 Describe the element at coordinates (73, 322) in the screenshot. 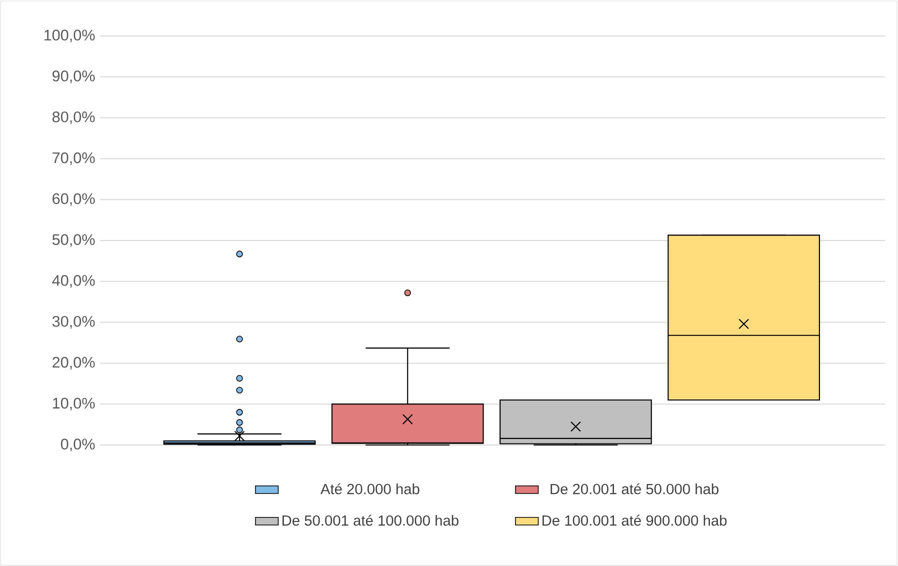

I see `y-tick-label: 30,0%` at that location.